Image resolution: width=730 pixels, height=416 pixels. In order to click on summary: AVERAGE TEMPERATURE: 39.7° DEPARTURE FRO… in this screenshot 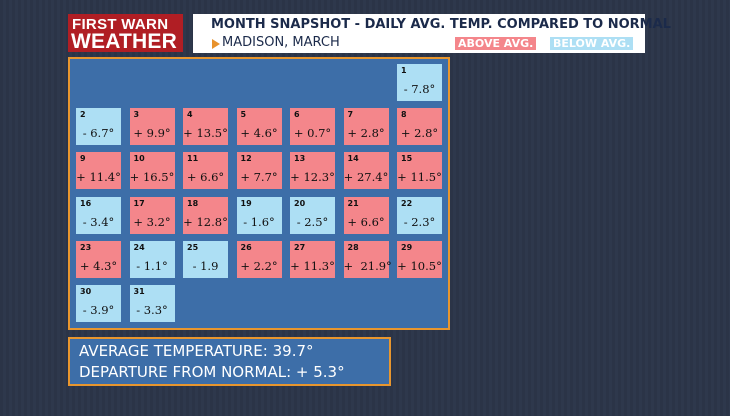, I will do `click(229, 361)`.